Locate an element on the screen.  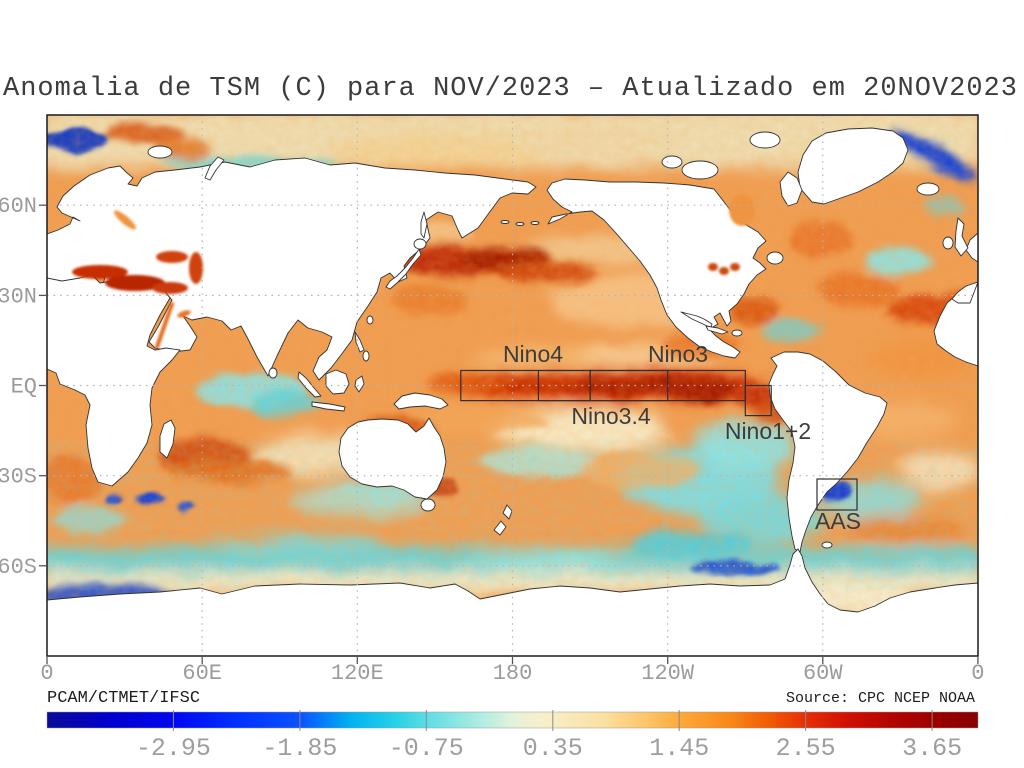
landmass-france-right-edge is located at coordinates (971, 247).